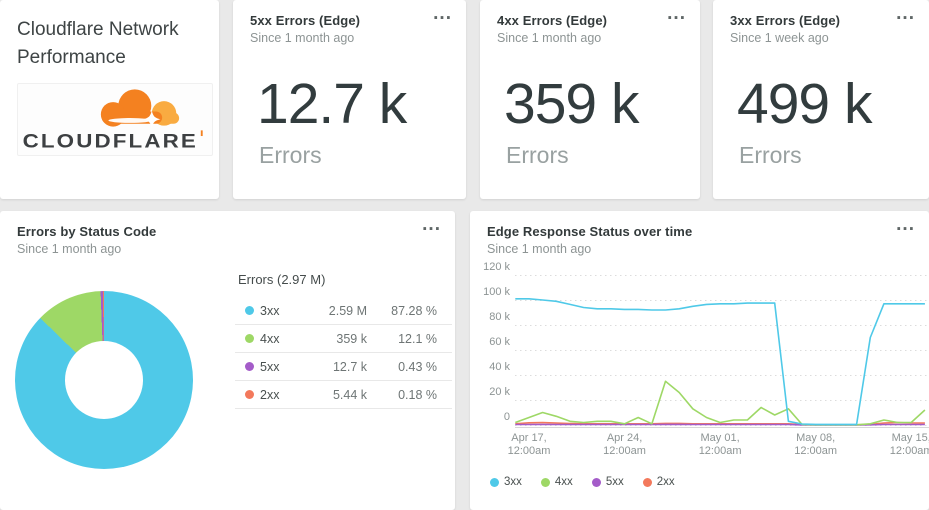  Describe the element at coordinates (414, 310) in the screenshot. I see `series-percent: 87.28 %` at that location.